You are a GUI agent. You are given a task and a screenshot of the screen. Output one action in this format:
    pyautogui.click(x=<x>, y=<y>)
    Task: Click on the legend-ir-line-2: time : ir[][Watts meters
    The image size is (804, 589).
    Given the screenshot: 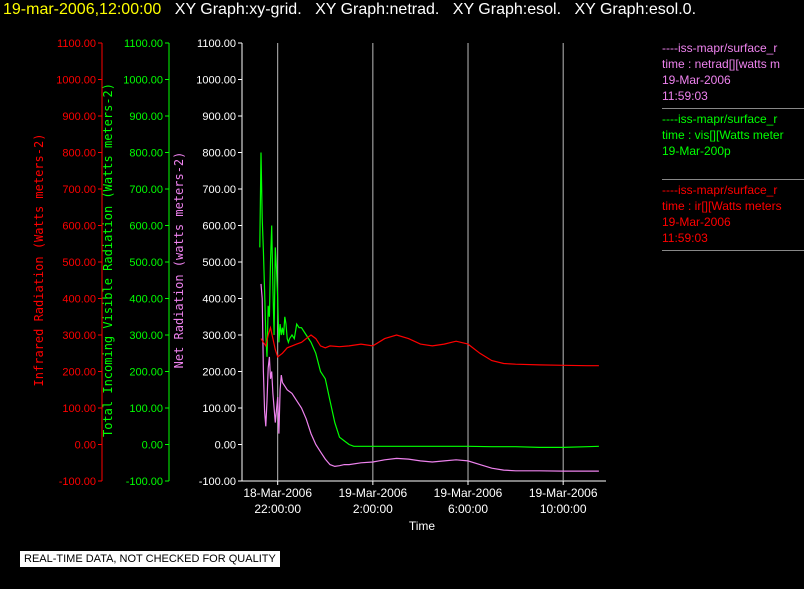 What is the action you would take?
    pyautogui.click(x=722, y=206)
    